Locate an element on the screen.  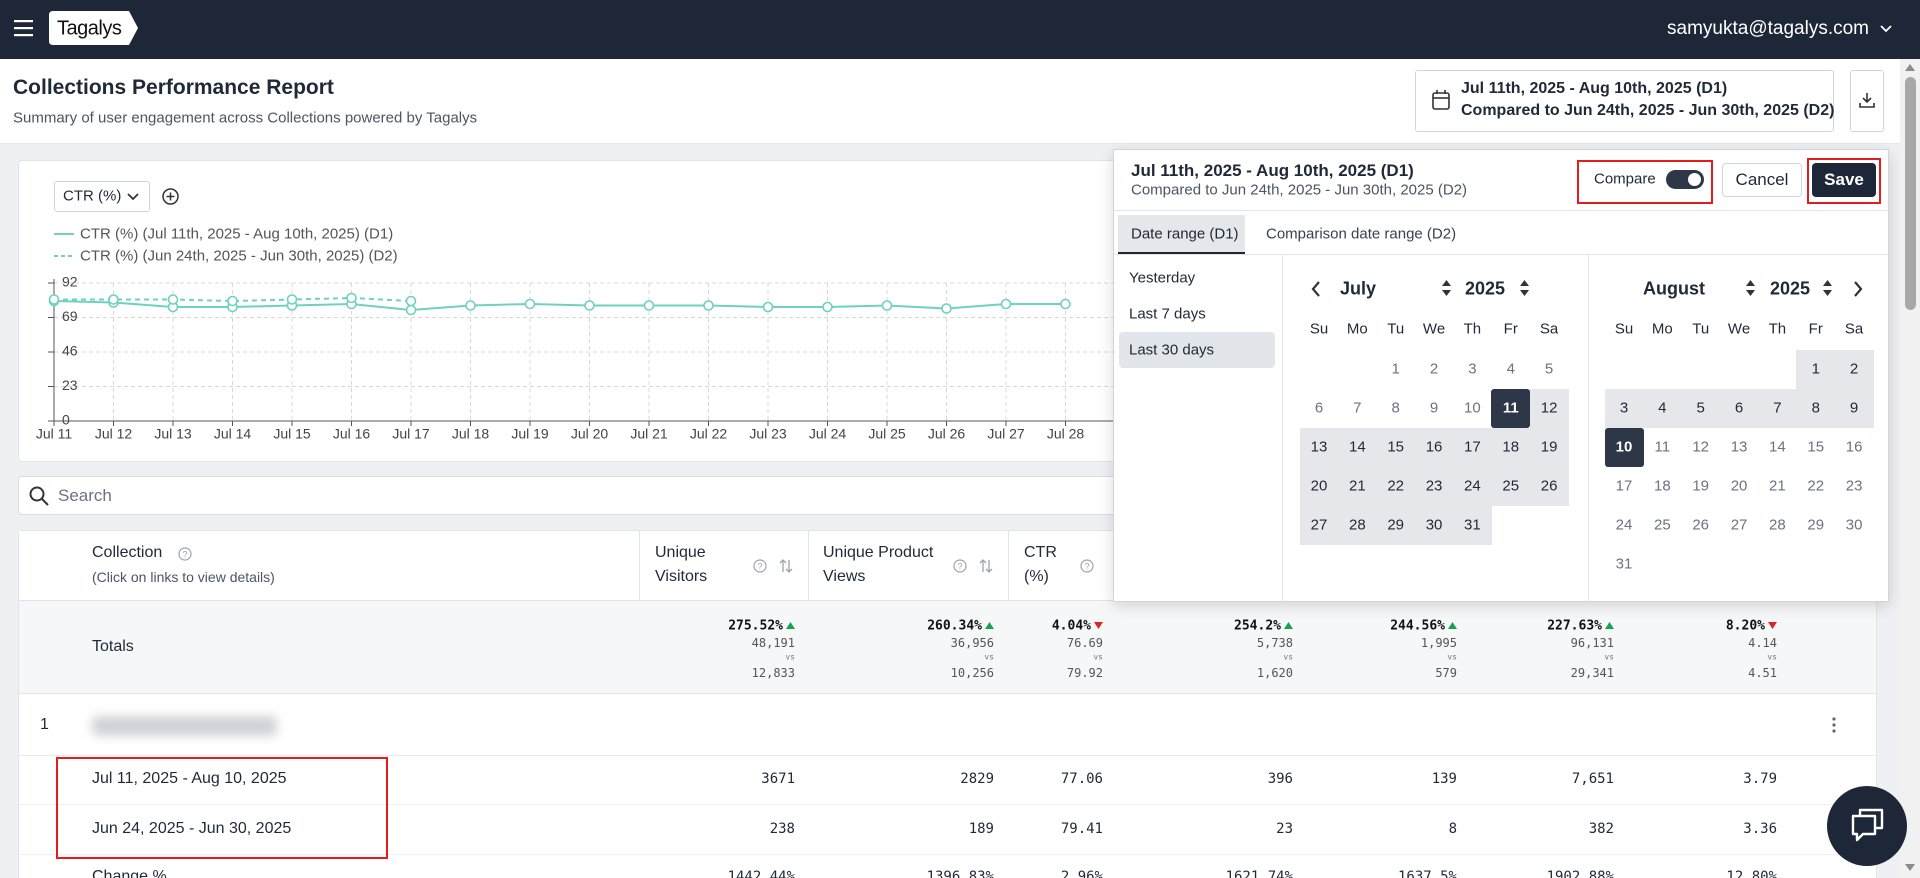
collection-name-blurred is located at coordinates (184, 726).